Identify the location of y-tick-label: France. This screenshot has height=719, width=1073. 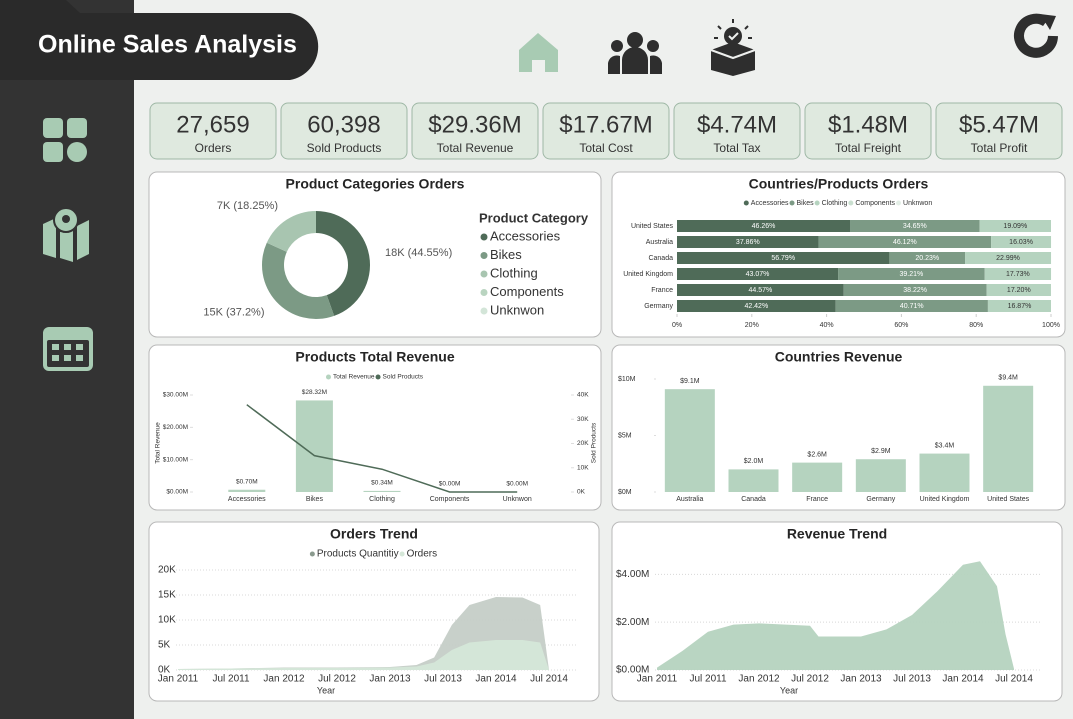
(662, 290).